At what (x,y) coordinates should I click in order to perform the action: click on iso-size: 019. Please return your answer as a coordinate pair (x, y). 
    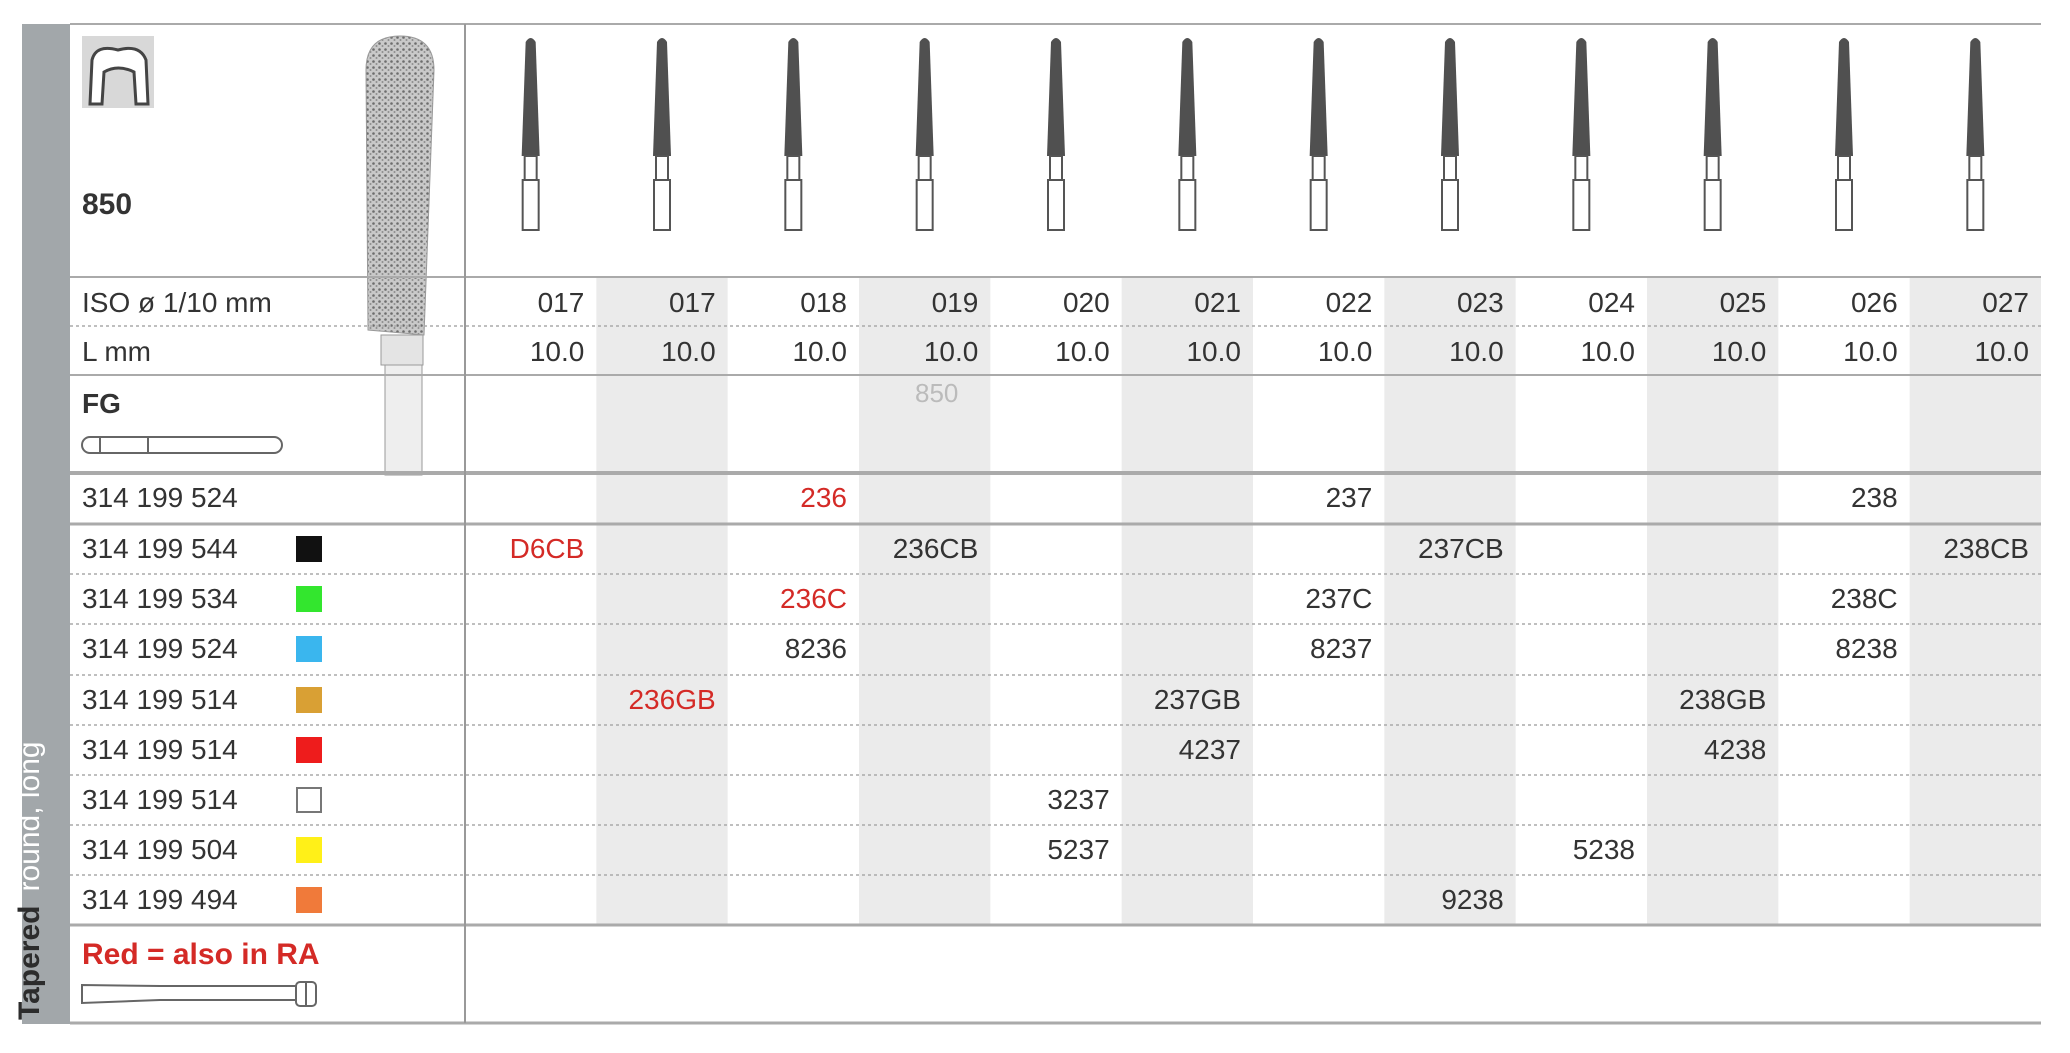
    Looking at the image, I should click on (955, 302).